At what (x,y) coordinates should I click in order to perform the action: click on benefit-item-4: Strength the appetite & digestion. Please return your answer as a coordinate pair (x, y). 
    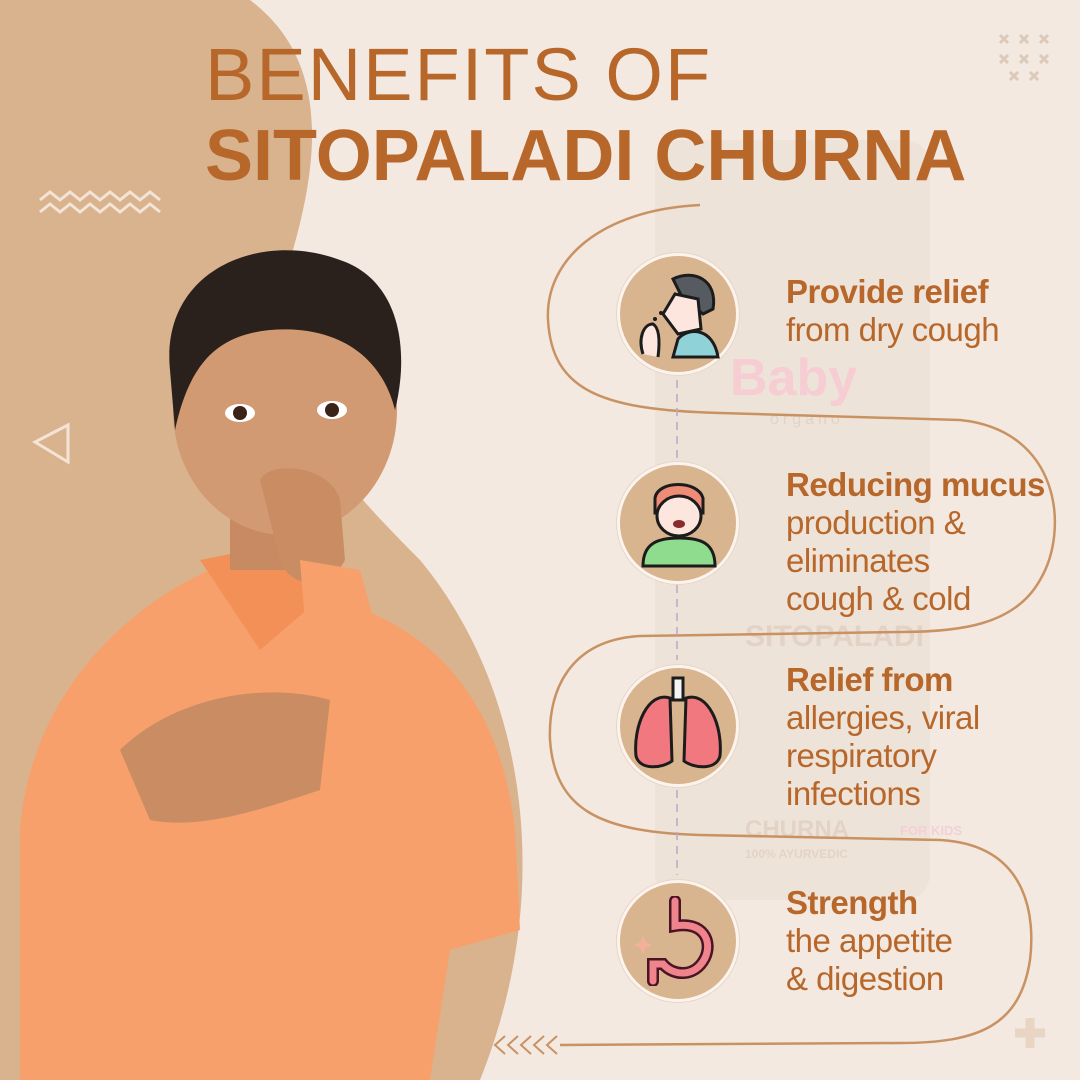
    Looking at the image, I should click on (869, 941).